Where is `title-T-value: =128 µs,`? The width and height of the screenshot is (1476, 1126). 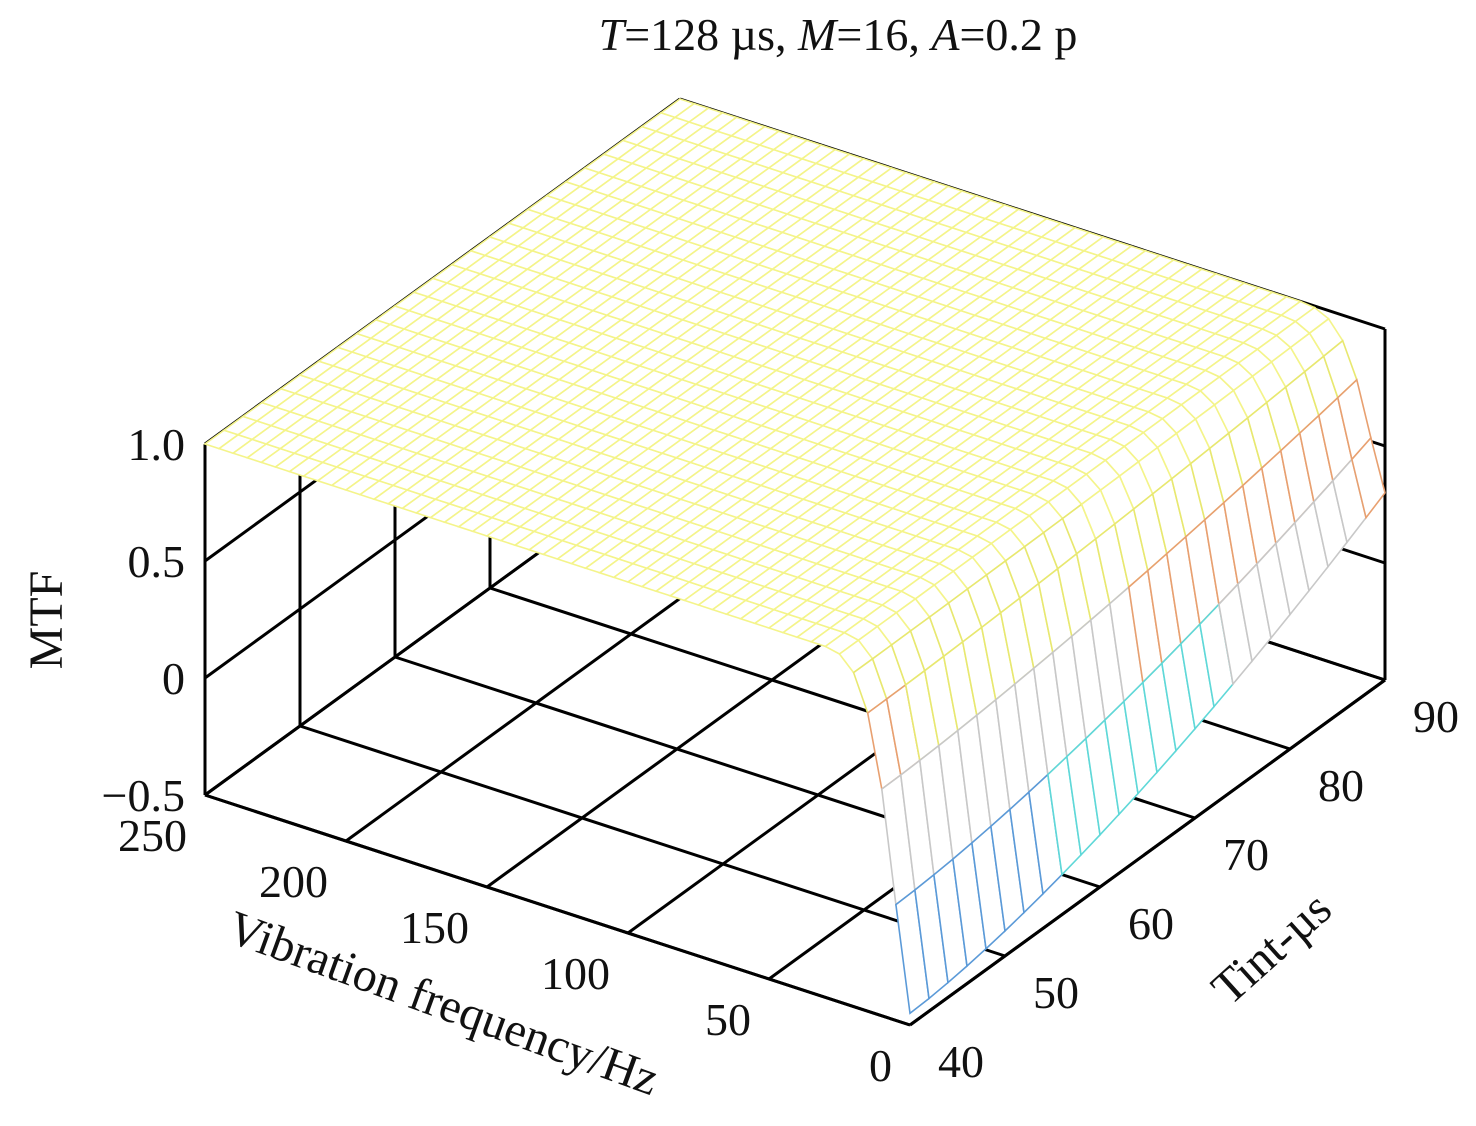 title-T-value: =128 µs, is located at coordinates (711, 34).